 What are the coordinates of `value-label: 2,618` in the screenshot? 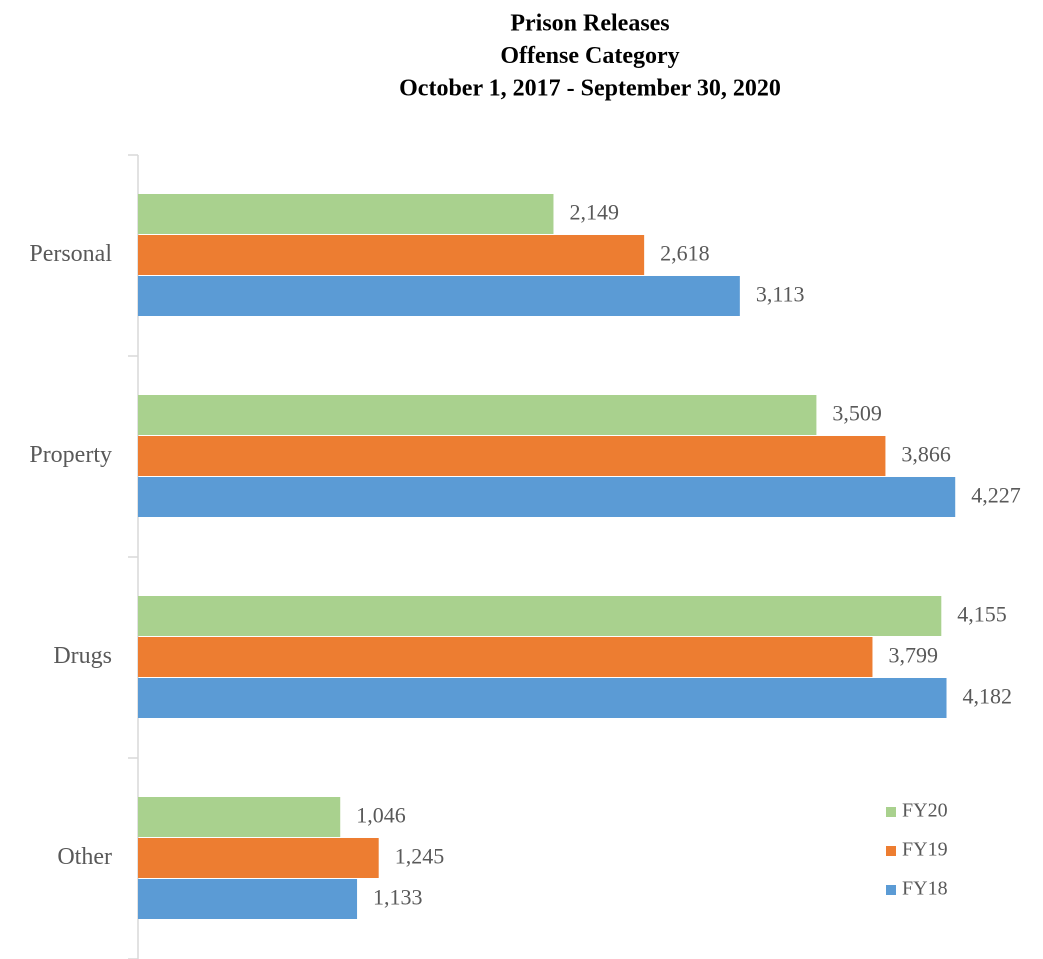 It's located at (685, 253).